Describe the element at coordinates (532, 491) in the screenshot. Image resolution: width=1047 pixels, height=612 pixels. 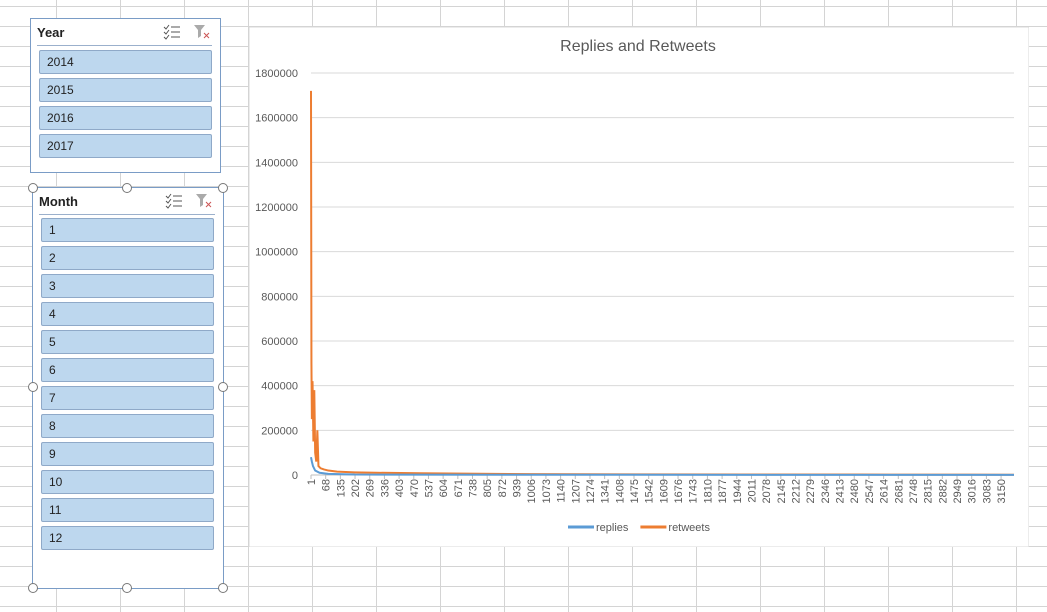
I see `x-tick-label: 1006` at that location.